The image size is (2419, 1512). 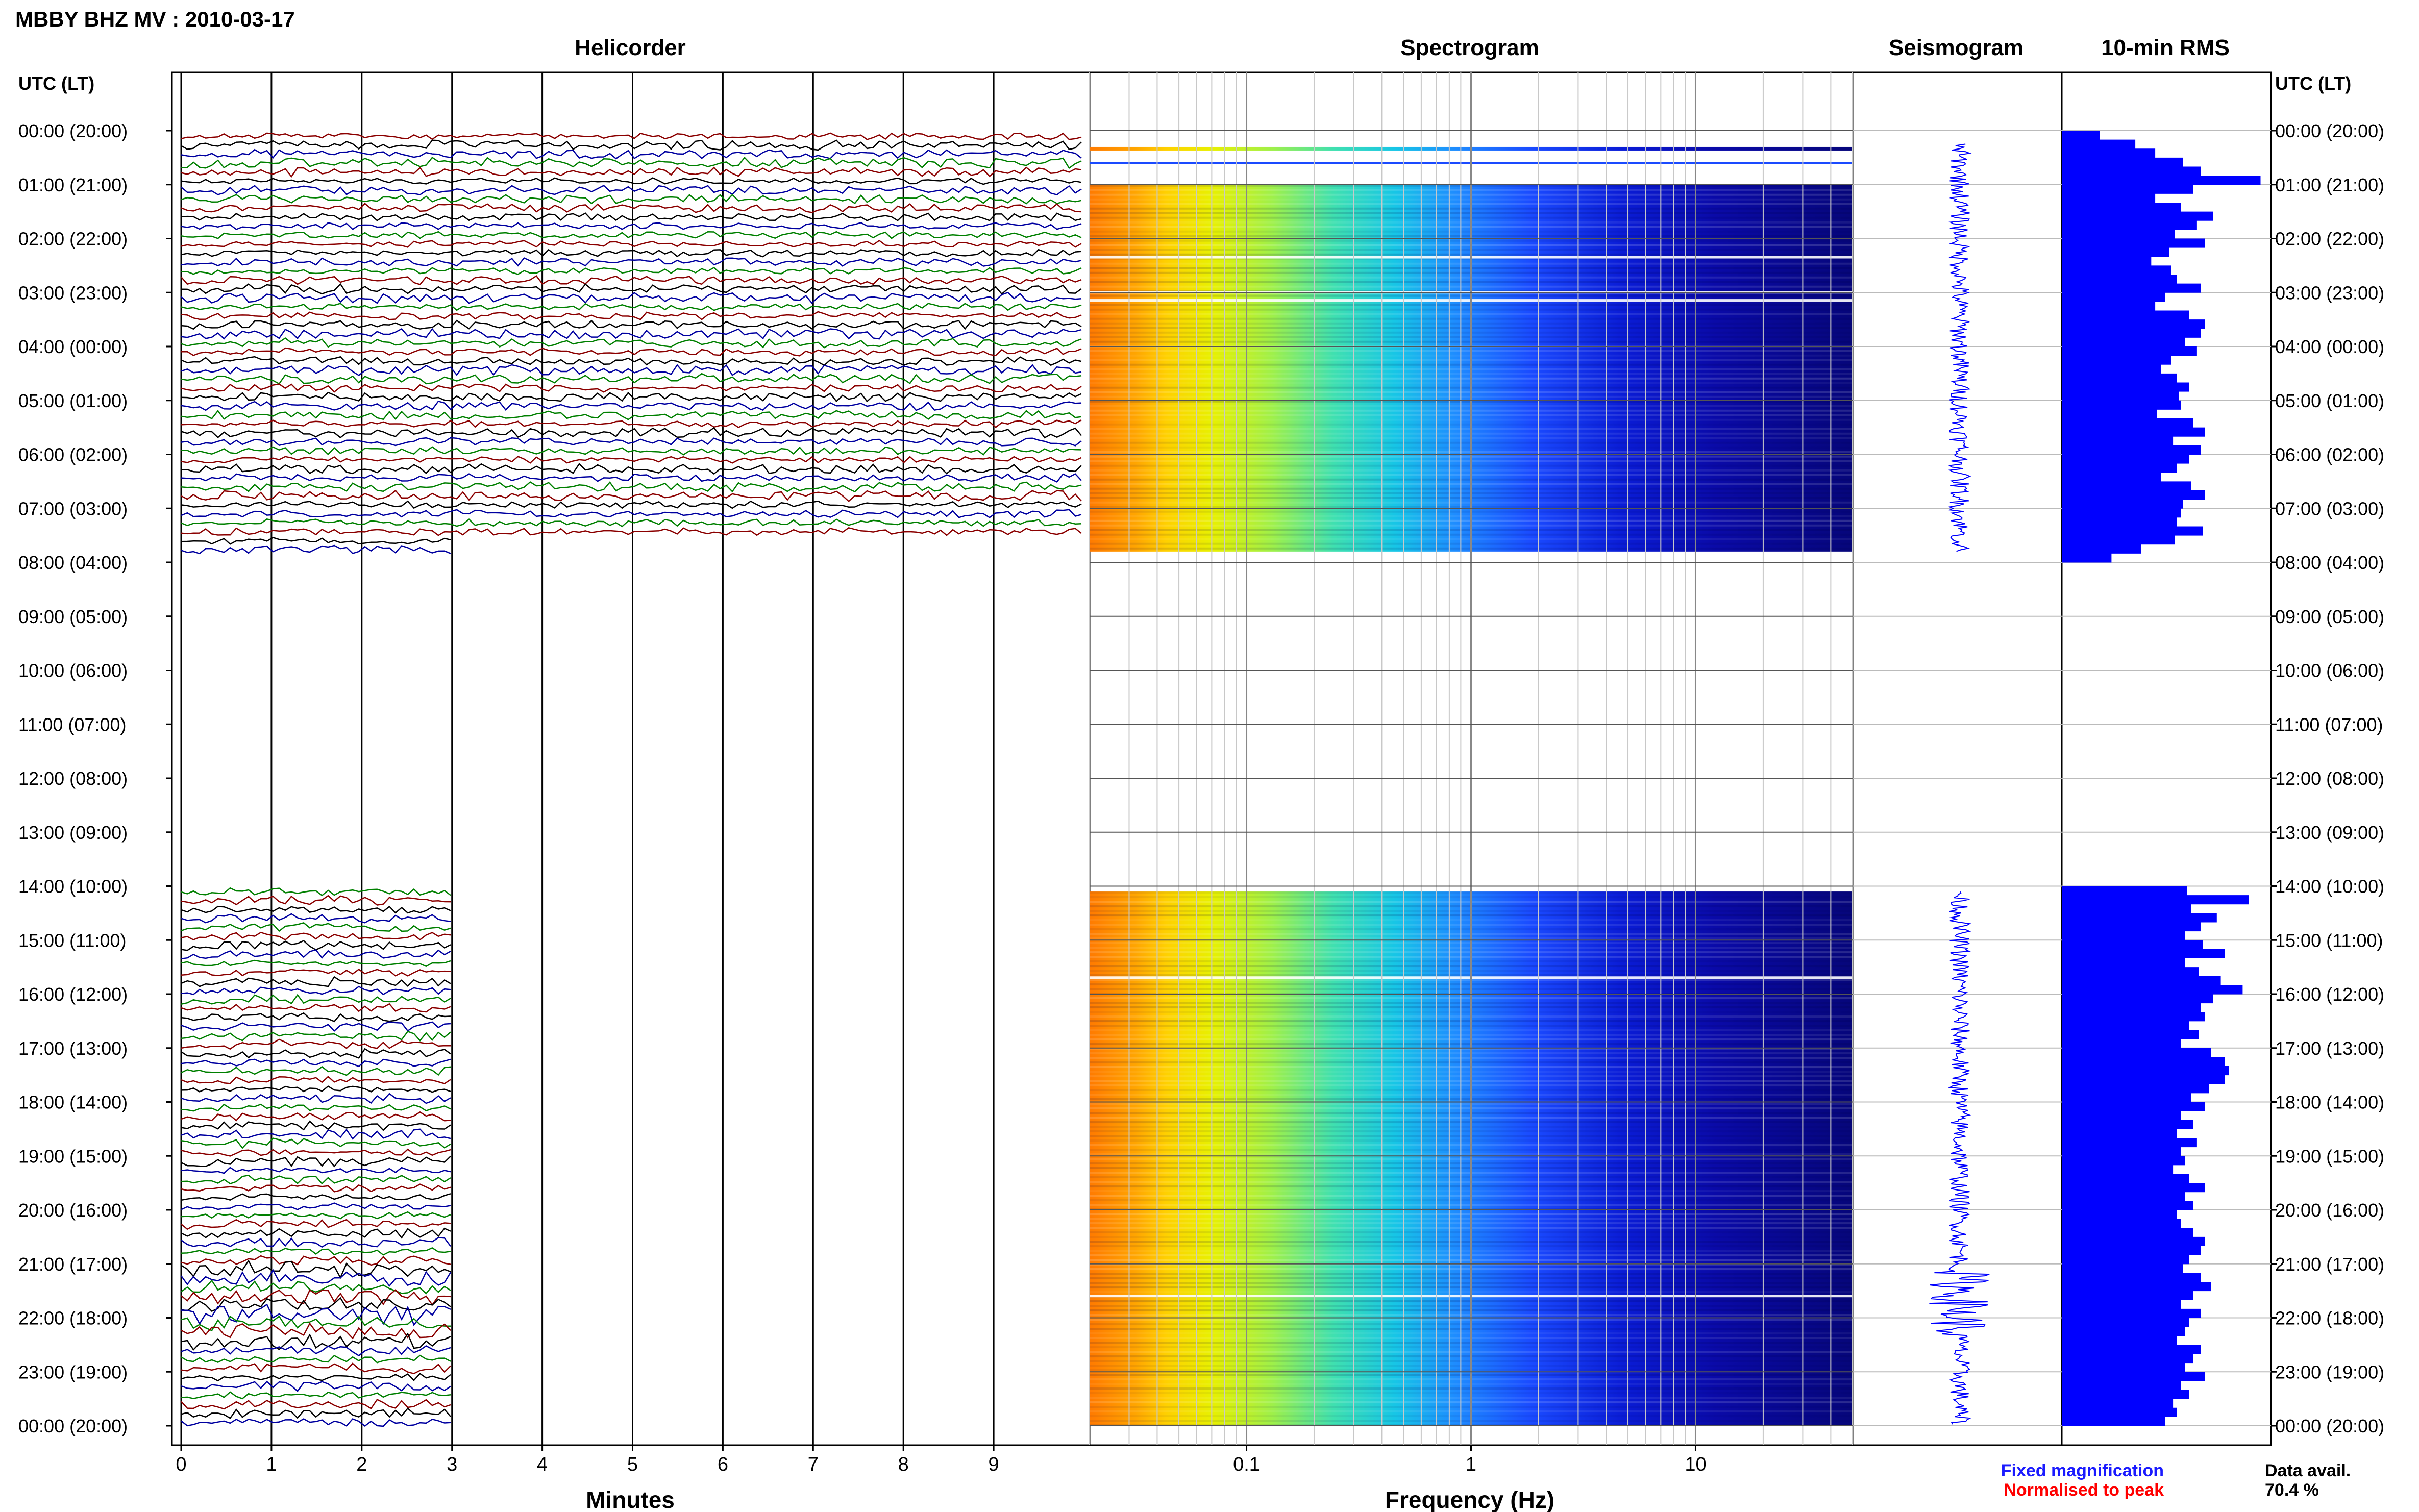 I want to click on hour-label-left: 11:00 (07:00), so click(x=72, y=724).